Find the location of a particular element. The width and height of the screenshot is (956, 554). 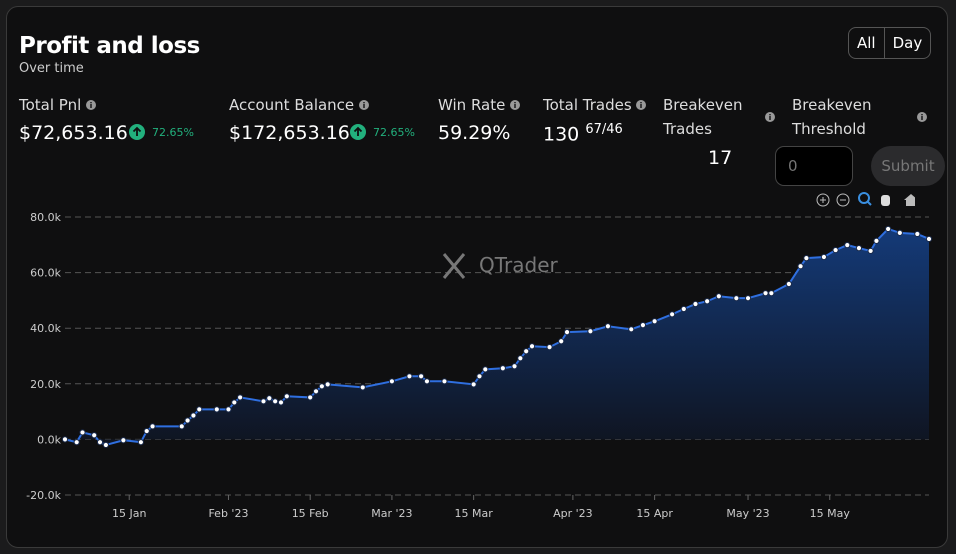

x-tick-label: 15 Apr is located at coordinates (654, 513).